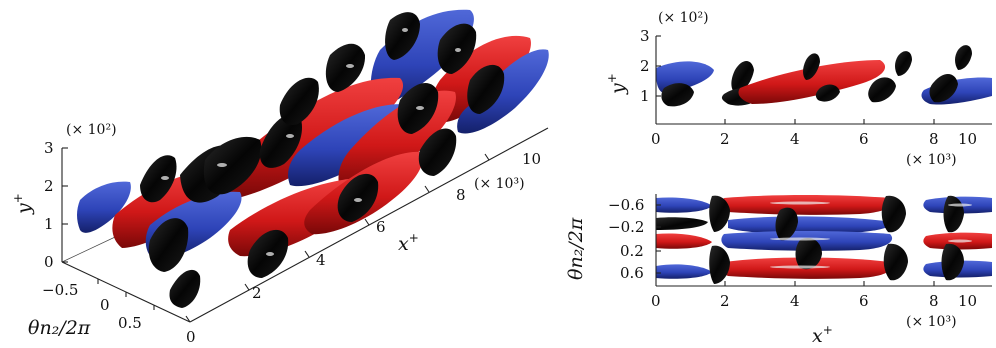 The height and width of the screenshot is (348, 996). I want to click on br-x-label: x+, so click(822, 335).